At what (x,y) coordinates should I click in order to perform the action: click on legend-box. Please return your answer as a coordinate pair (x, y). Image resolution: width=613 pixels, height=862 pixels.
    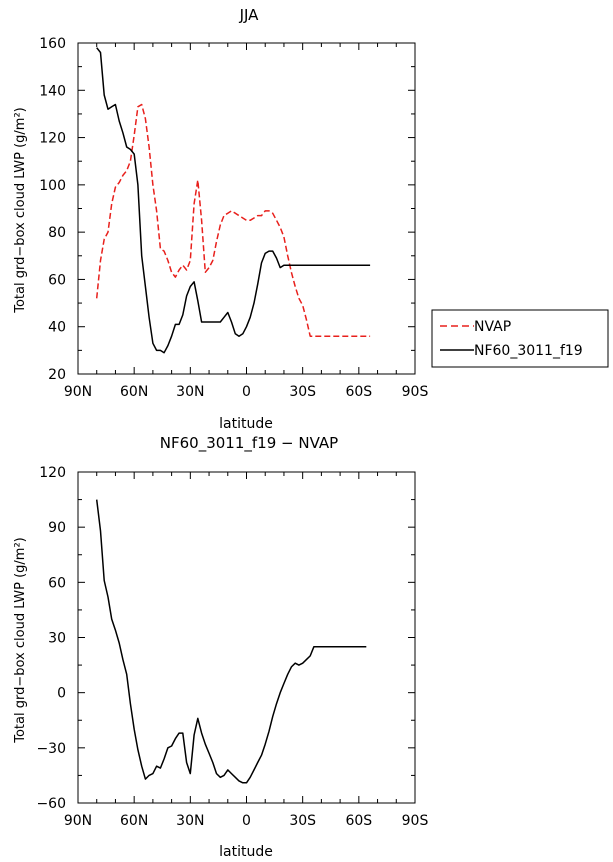
    Looking at the image, I should click on (520, 338).